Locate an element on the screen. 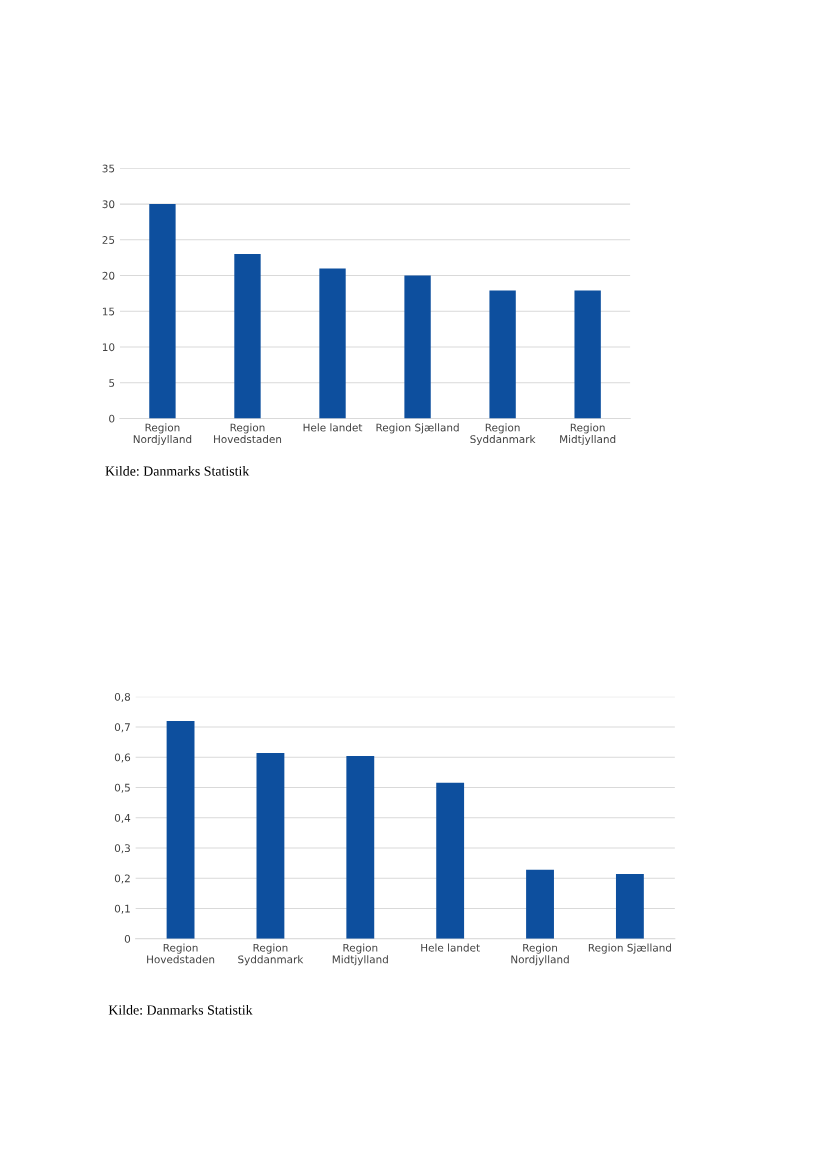 This screenshot has width=827, height=1169. y-tick-label: 35 is located at coordinates (108, 168).